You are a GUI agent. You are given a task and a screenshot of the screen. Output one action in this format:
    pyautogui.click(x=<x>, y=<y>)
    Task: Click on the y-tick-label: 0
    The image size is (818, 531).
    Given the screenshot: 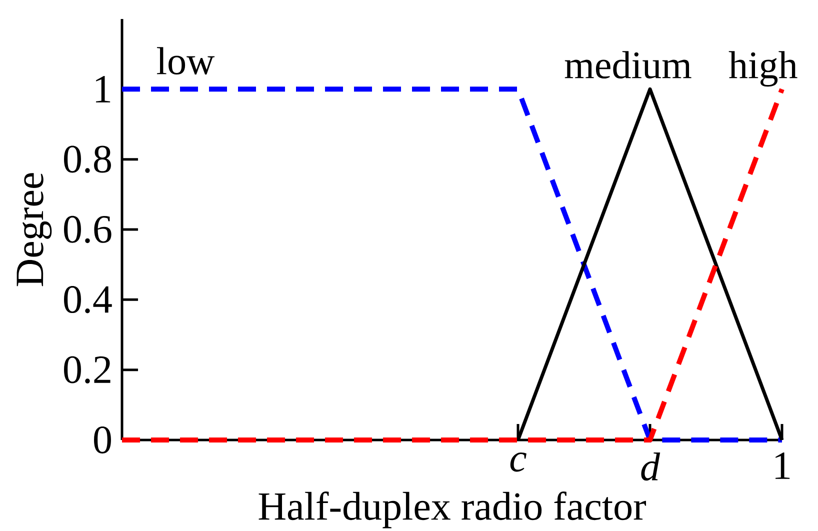 What is the action you would take?
    pyautogui.click(x=102, y=440)
    